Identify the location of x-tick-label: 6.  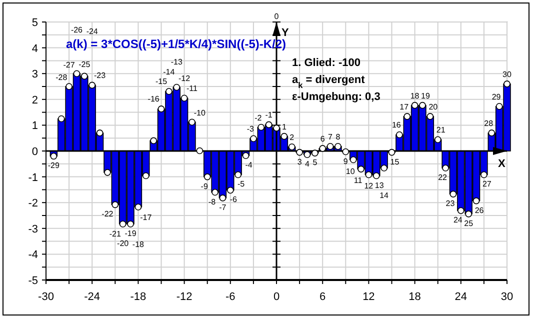
(323, 297).